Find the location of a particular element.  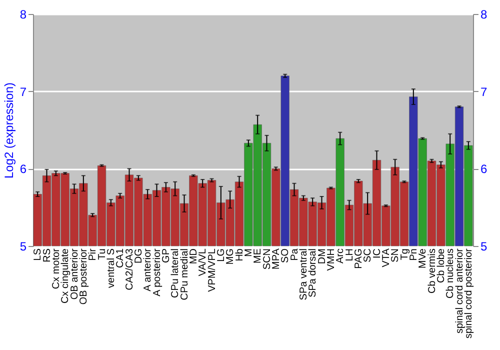

x-tick-label: VTA is located at coordinates (386, 258).